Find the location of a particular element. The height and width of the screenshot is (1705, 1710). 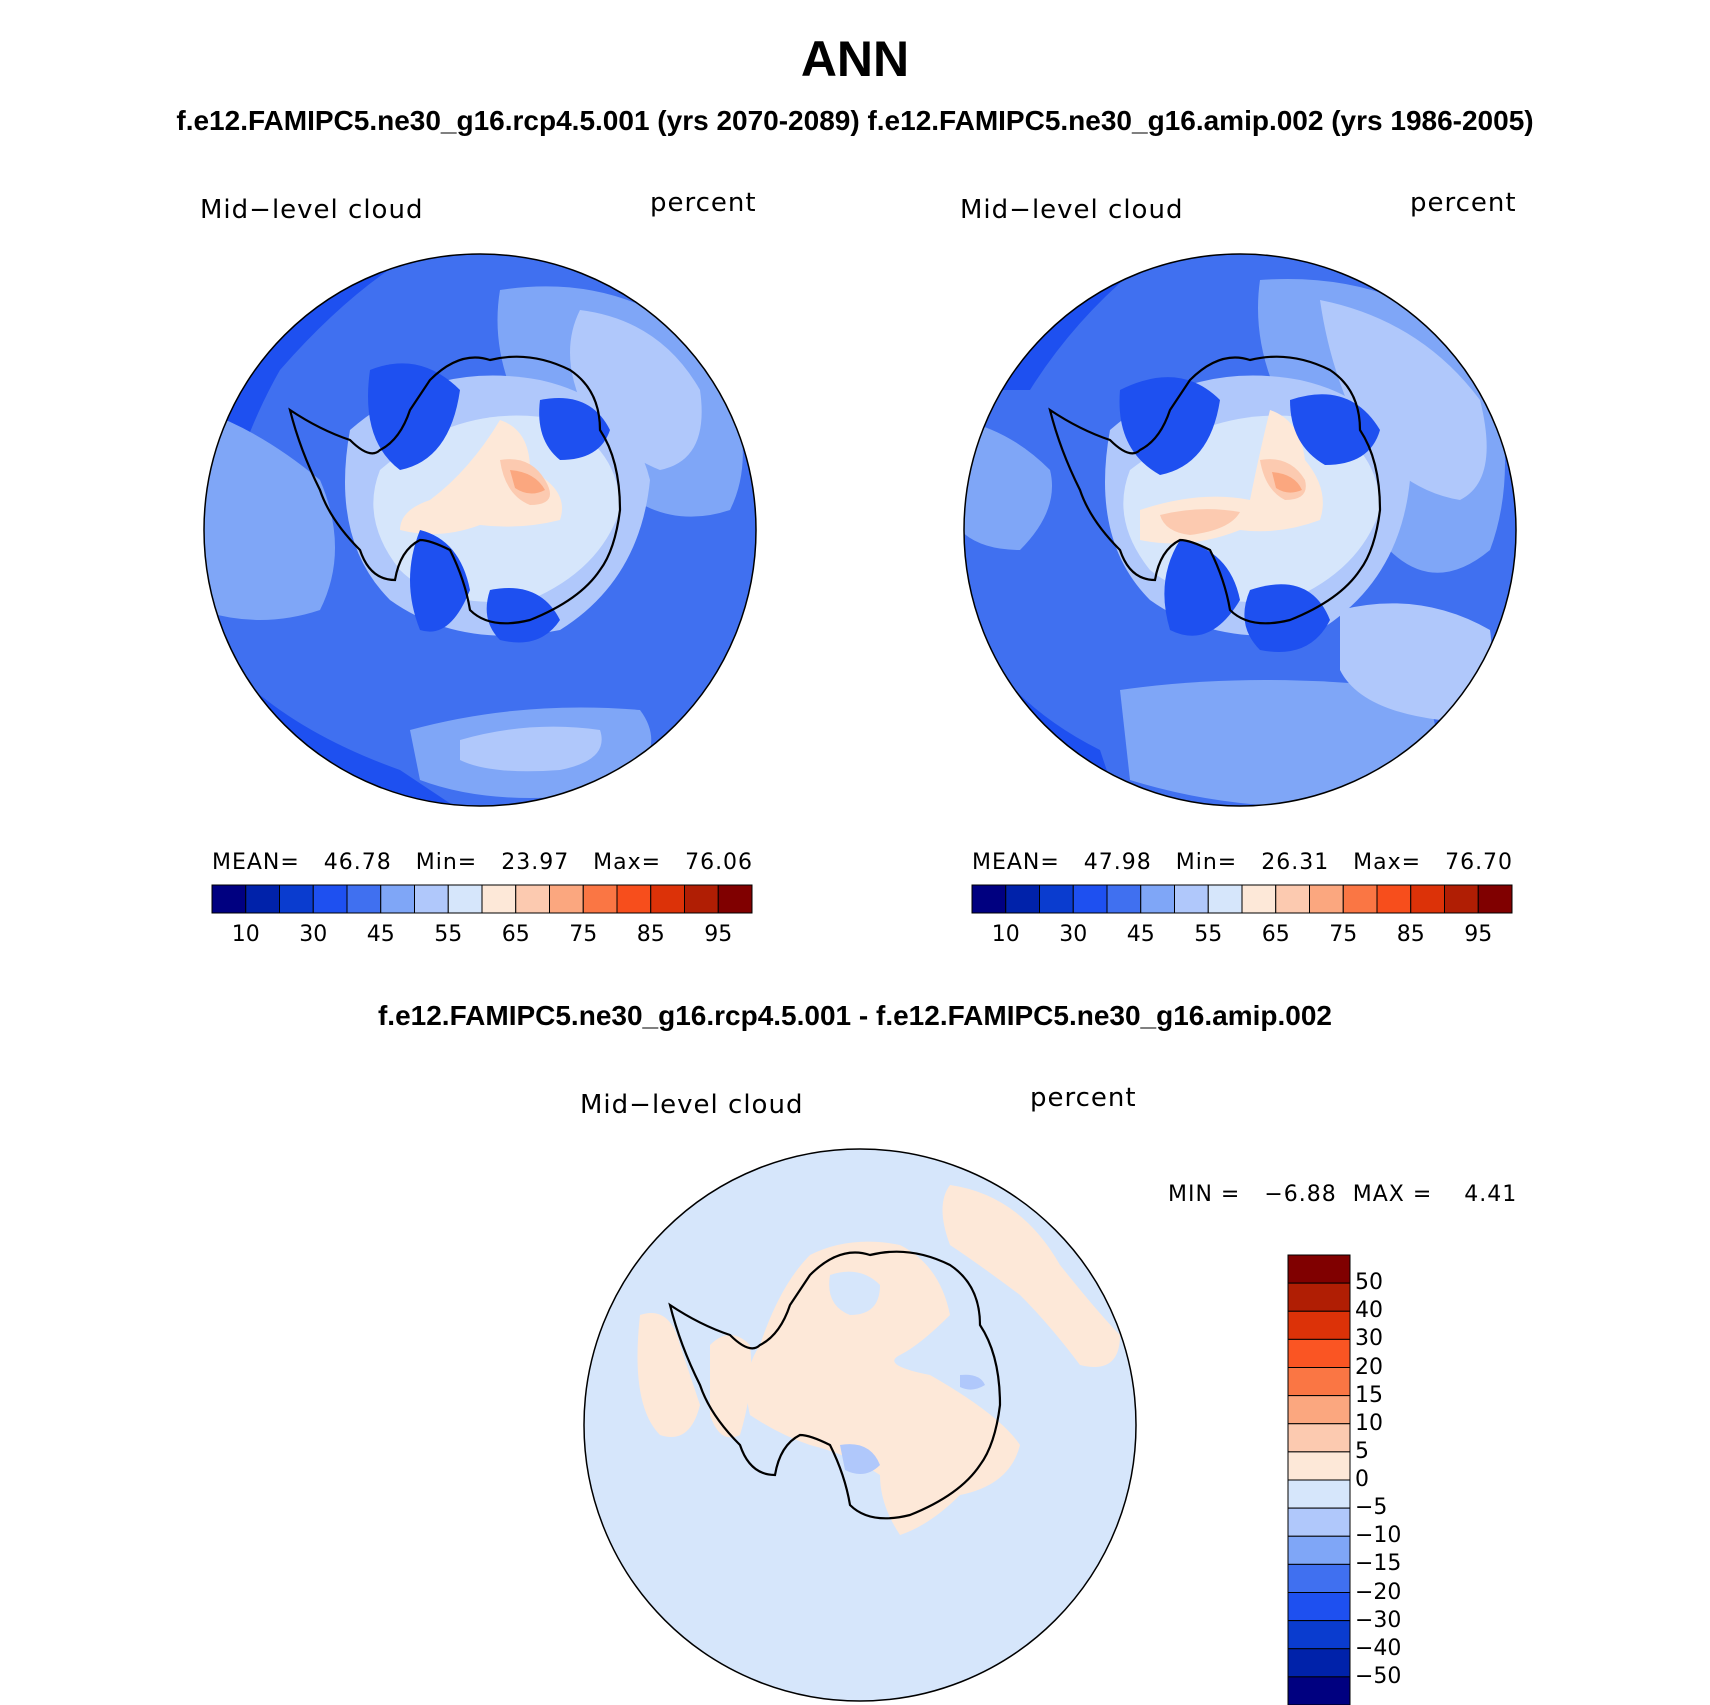

panel3-colorbar-tick-label: −50 is located at coordinates (1378, 1676).